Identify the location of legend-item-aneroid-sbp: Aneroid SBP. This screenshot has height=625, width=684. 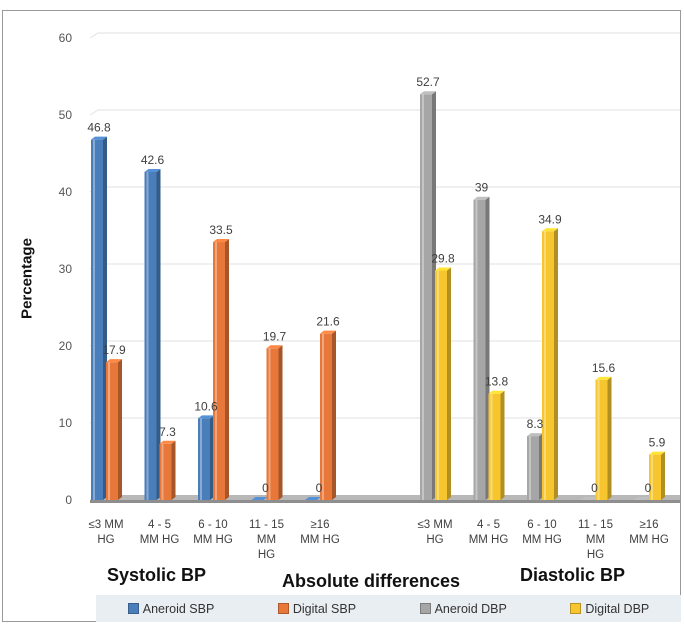
(170, 609).